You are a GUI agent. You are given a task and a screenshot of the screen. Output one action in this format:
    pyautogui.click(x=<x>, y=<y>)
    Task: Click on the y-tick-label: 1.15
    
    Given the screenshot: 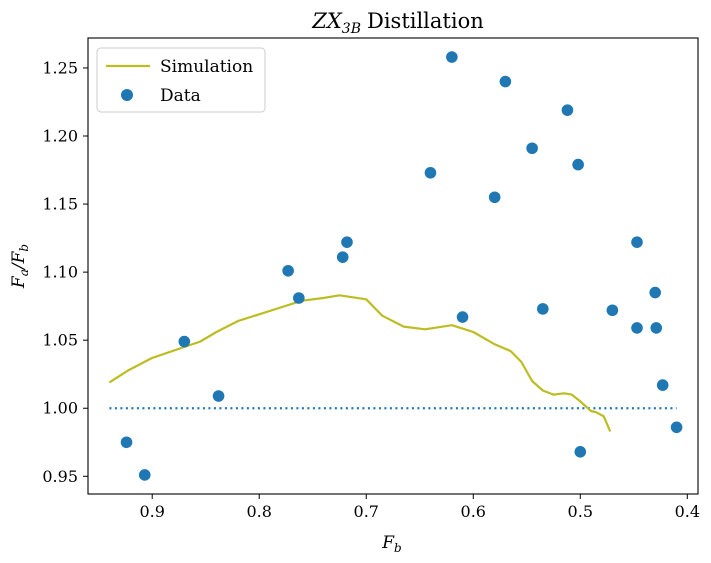 What is the action you would take?
    pyautogui.click(x=60, y=204)
    